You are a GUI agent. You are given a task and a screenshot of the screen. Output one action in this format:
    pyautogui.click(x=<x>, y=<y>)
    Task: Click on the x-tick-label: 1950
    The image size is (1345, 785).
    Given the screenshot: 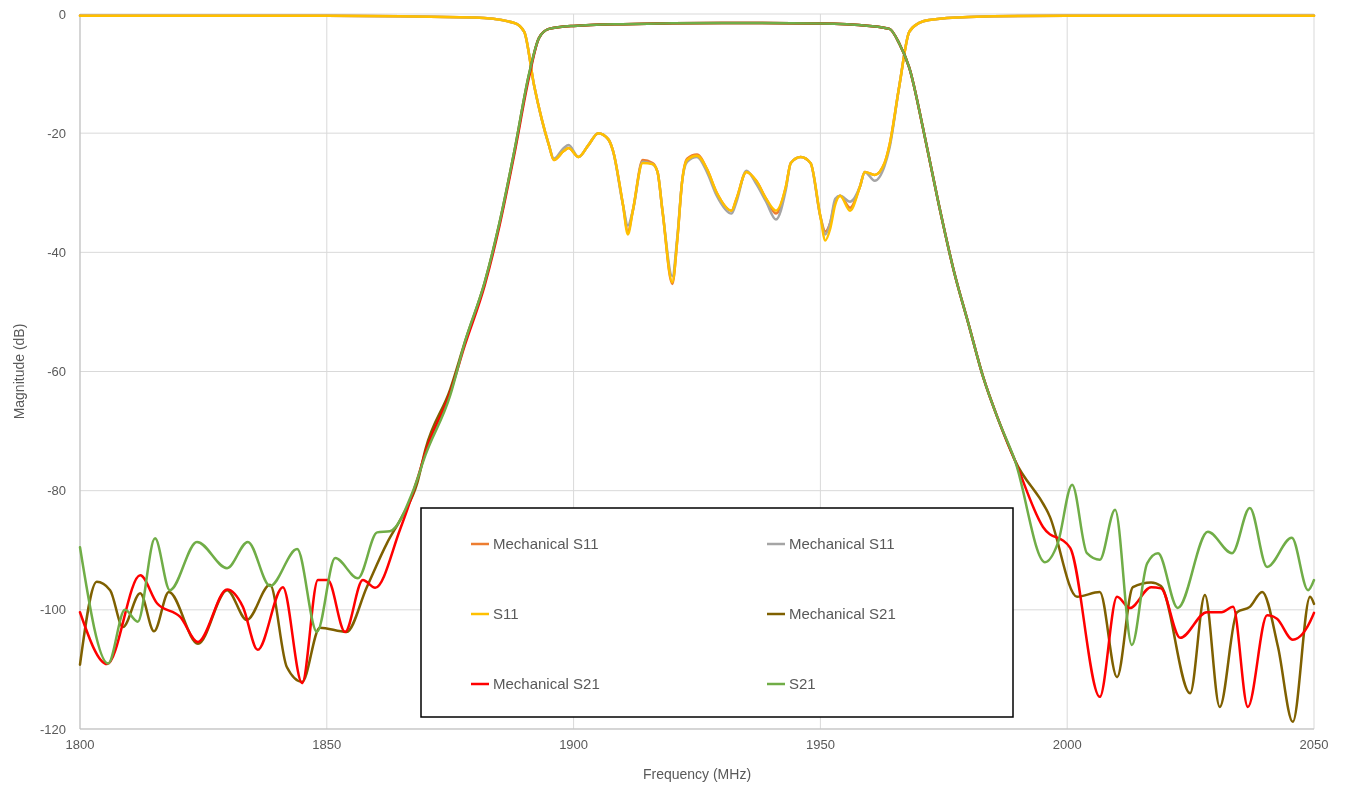 What is the action you would take?
    pyautogui.click(x=820, y=744)
    